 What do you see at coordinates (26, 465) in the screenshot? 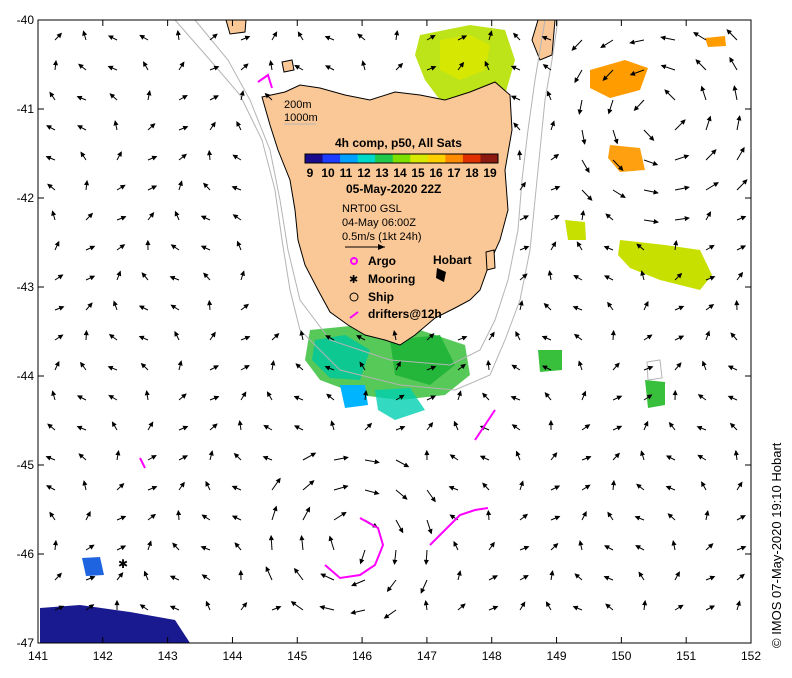
I see `y-tick-label: -45` at bounding box center [26, 465].